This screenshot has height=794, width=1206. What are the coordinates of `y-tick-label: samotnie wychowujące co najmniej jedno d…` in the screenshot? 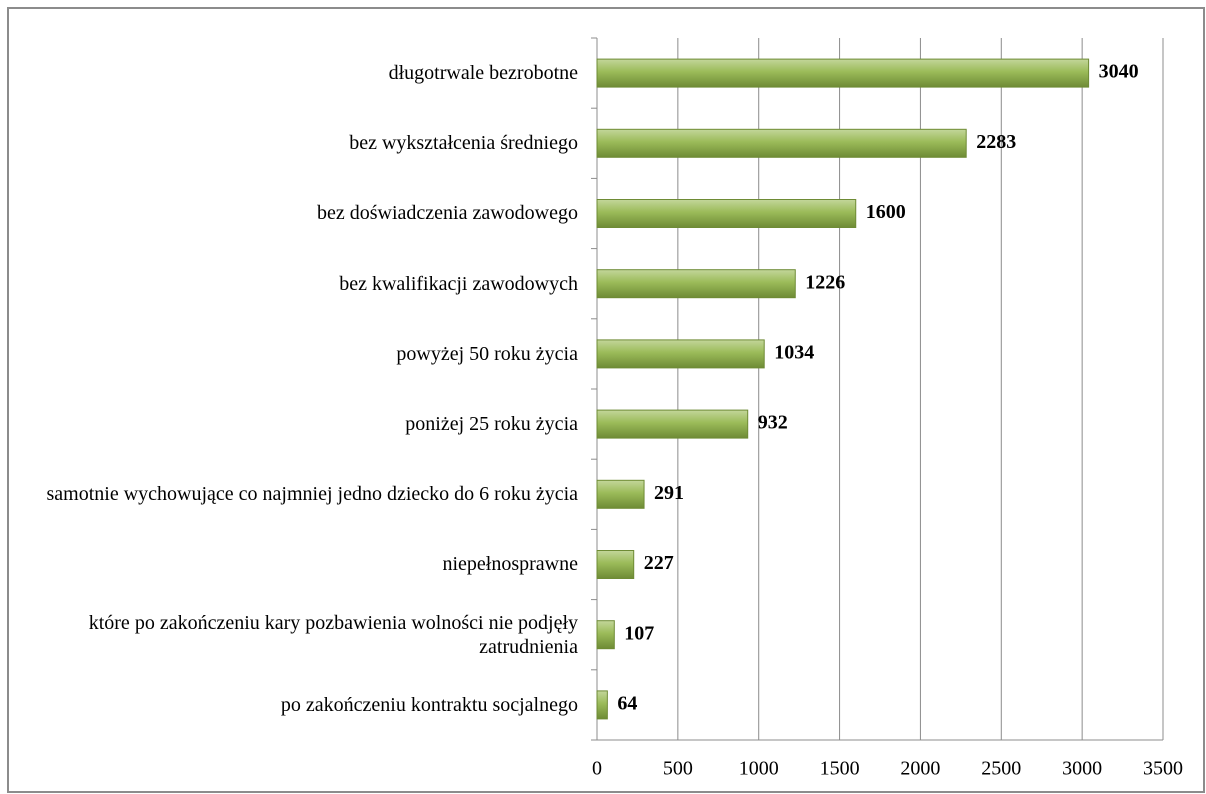 It's located at (312, 494).